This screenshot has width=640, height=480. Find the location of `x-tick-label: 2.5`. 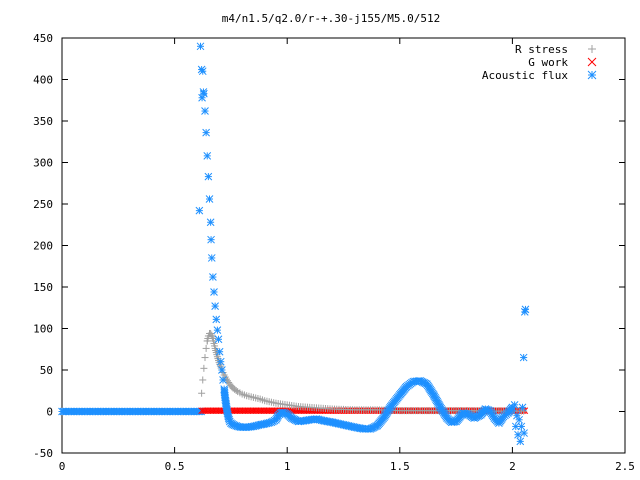

x-tick-label: 2.5 is located at coordinates (625, 466).